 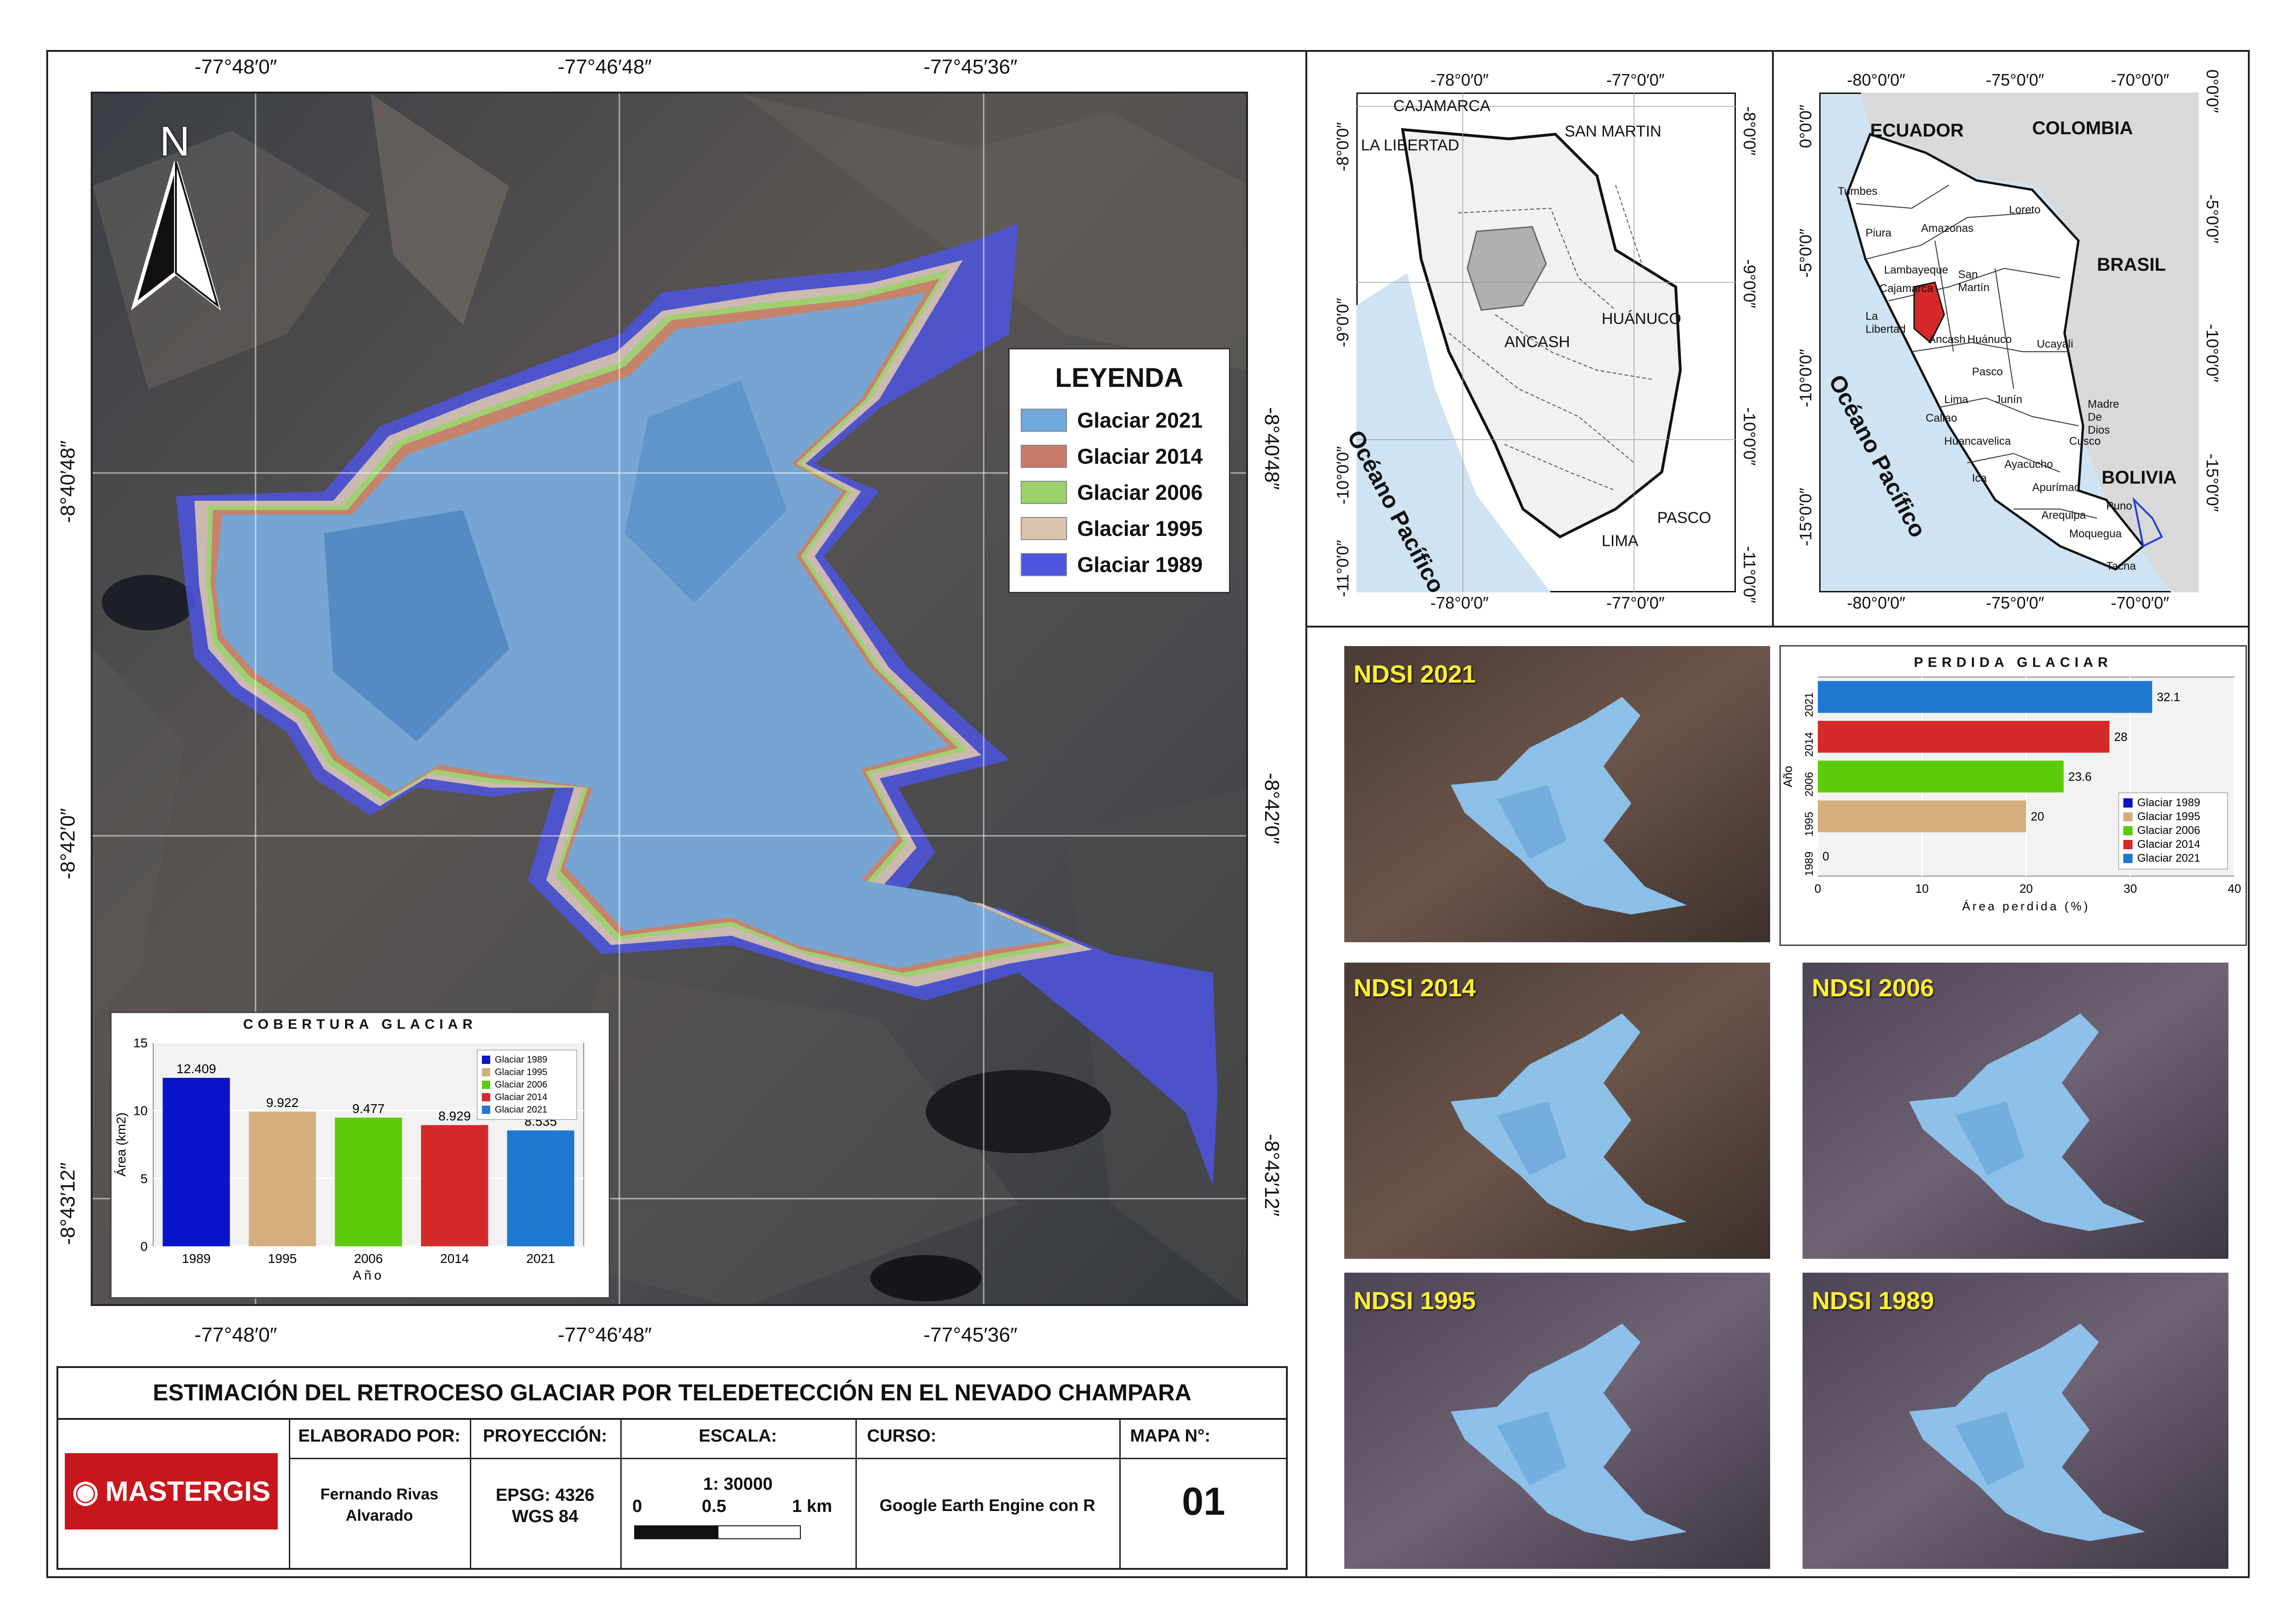 What do you see at coordinates (2131, 265) in the screenshot?
I see `label-brasil: BRASIL` at bounding box center [2131, 265].